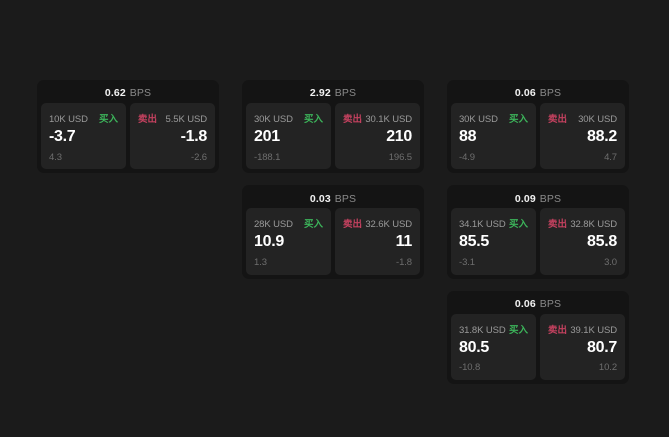  I want to click on sell-price: 88.2, so click(602, 136).